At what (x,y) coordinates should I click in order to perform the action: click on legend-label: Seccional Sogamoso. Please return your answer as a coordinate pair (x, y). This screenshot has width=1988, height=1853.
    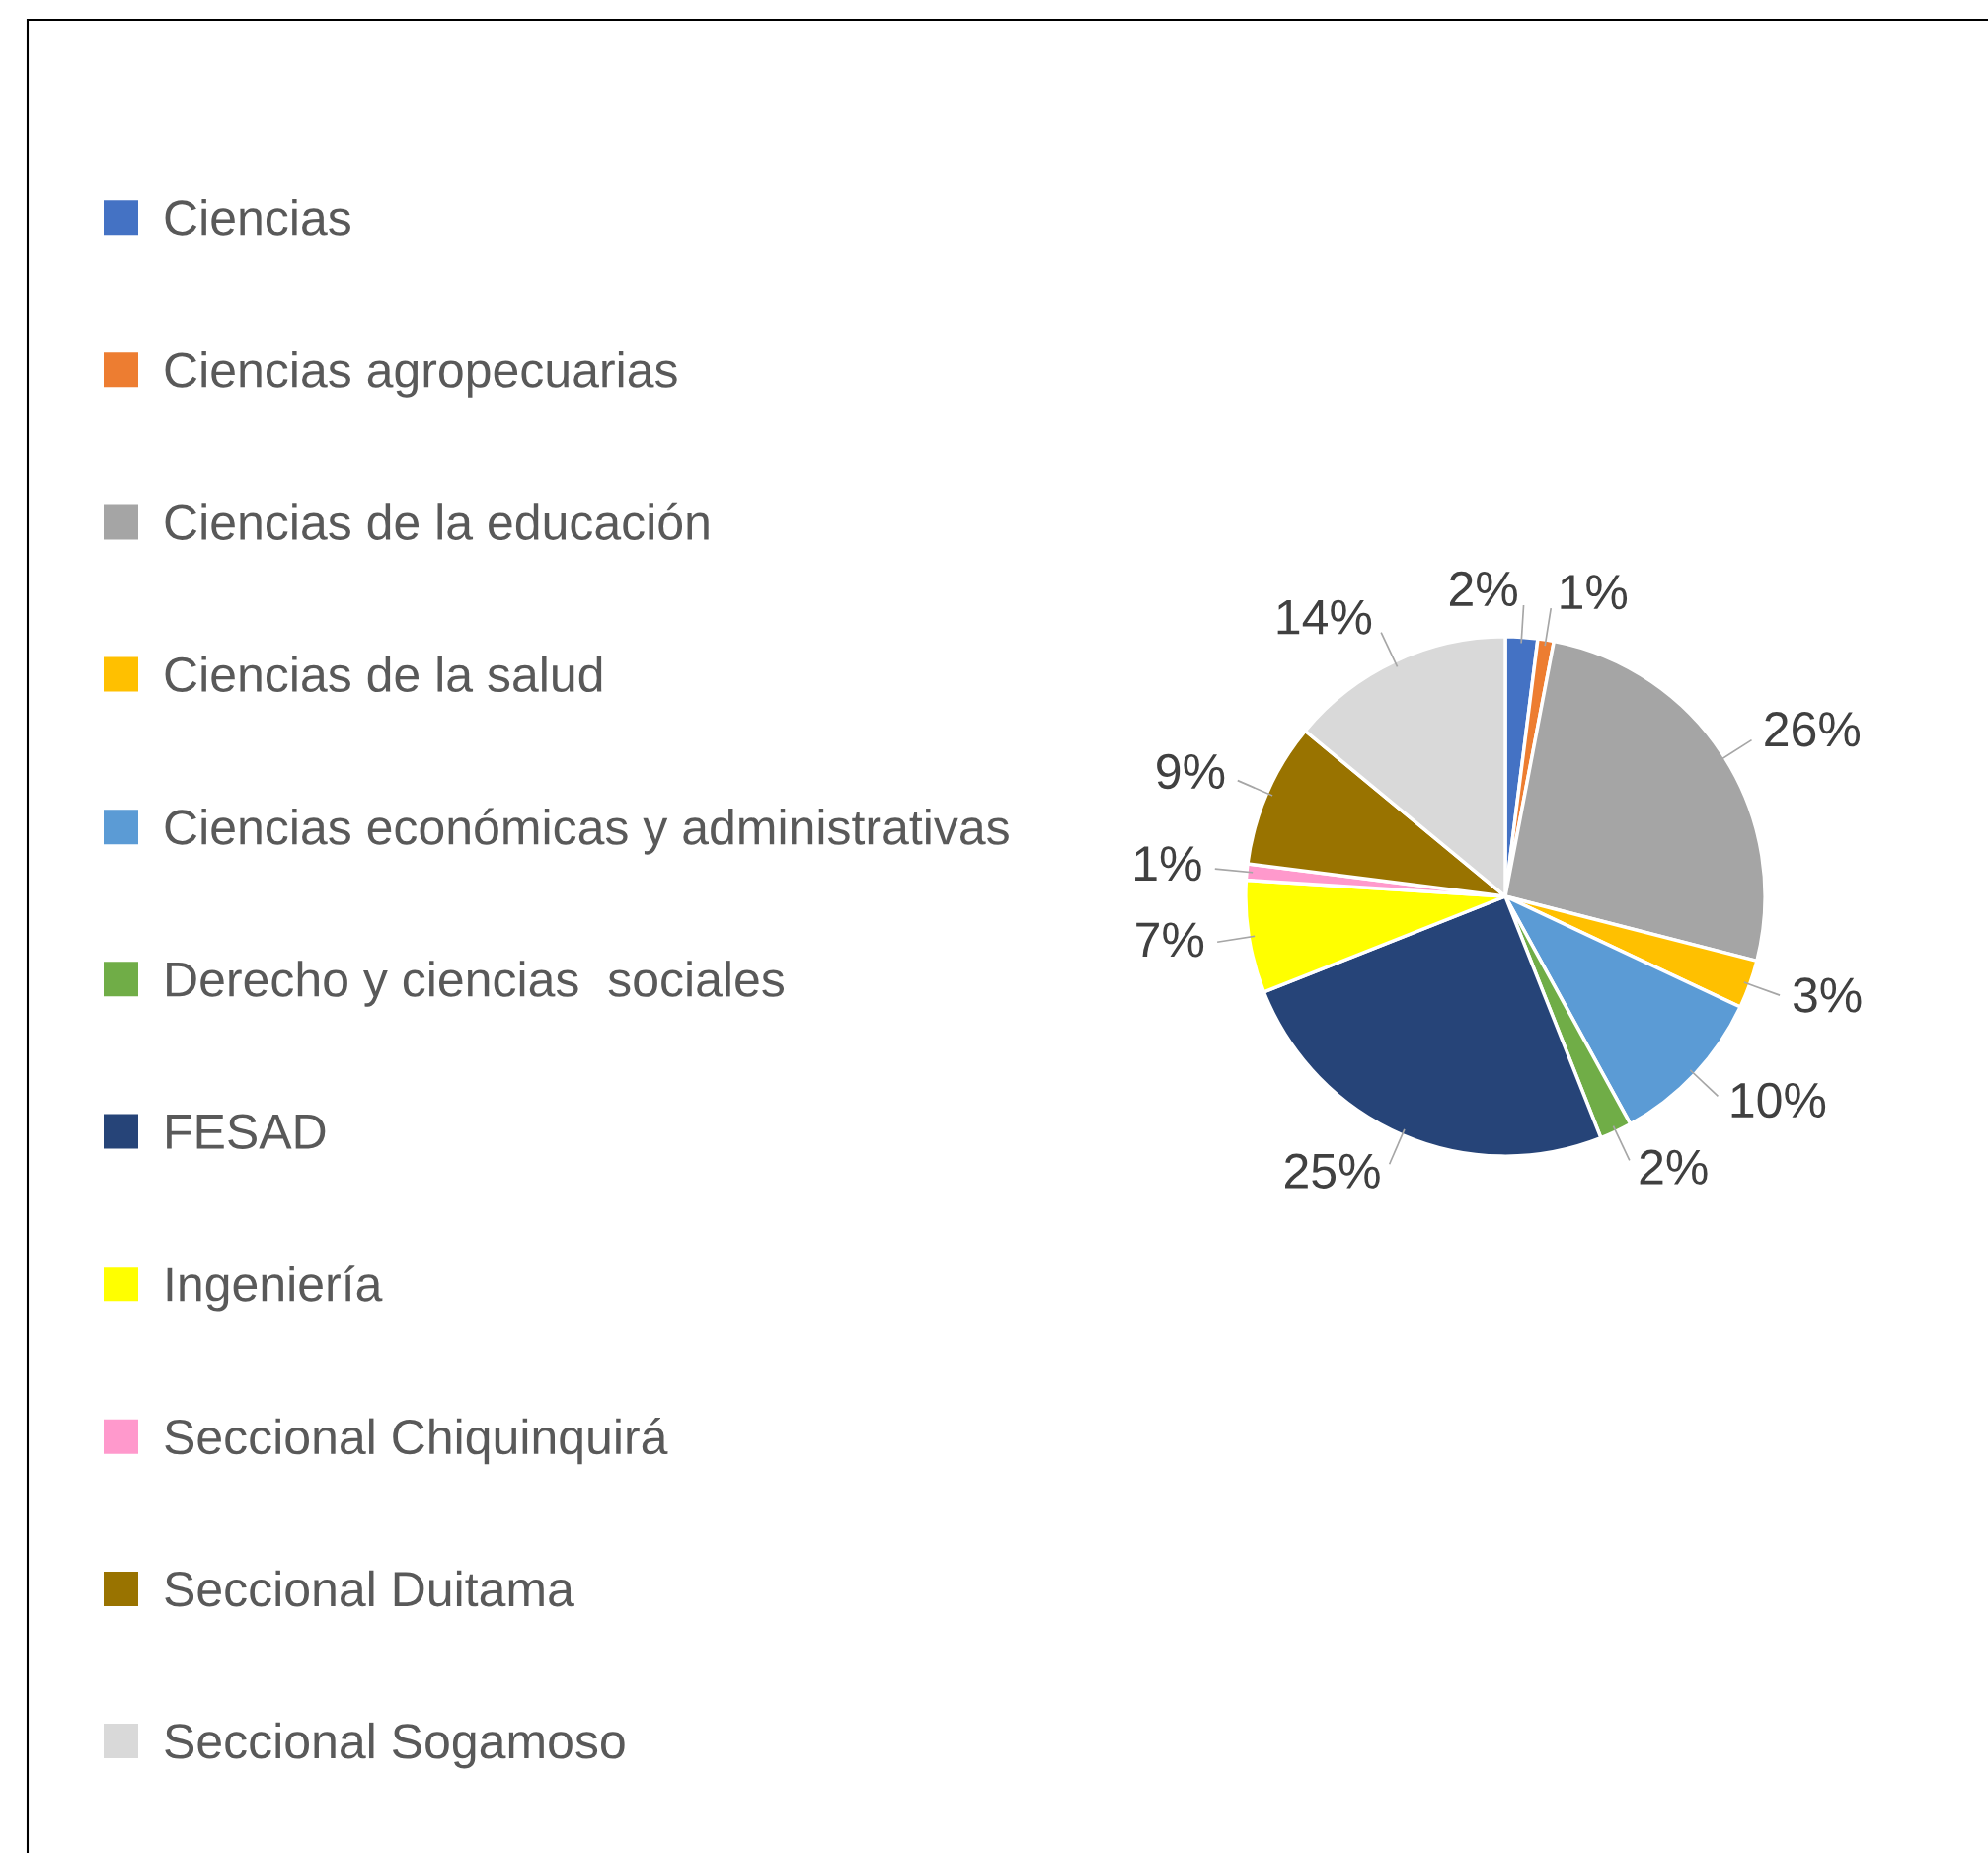
    Looking at the image, I should click on (395, 1746).